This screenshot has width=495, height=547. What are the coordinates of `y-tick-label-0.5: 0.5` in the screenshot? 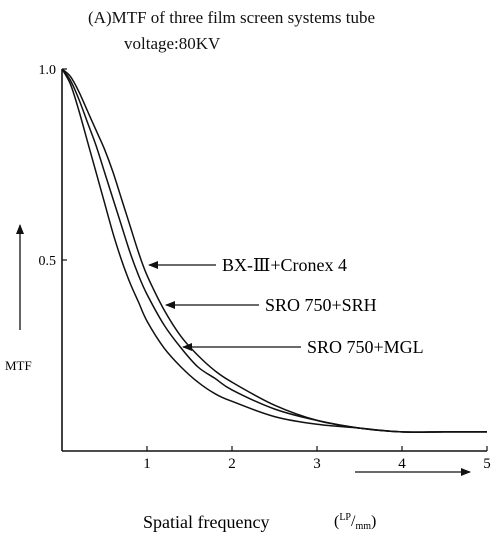 It's located at (48, 261).